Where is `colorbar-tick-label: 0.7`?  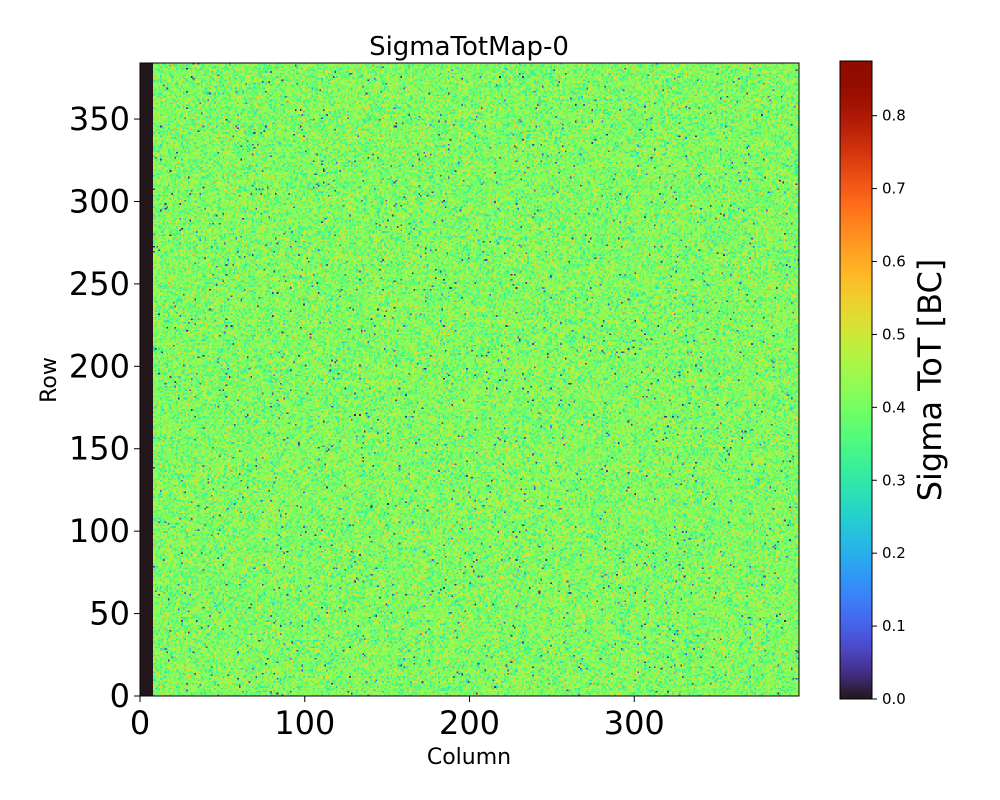
colorbar-tick-label: 0.7 is located at coordinates (894, 189).